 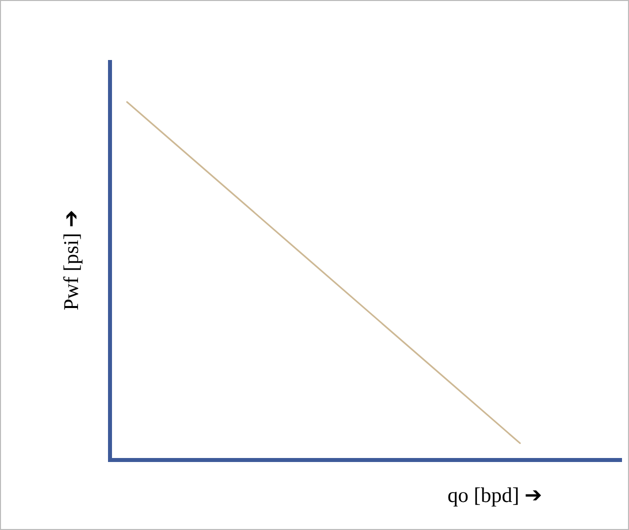 I want to click on x-axis-title: qo [bpd] ➔, so click(x=495, y=495).